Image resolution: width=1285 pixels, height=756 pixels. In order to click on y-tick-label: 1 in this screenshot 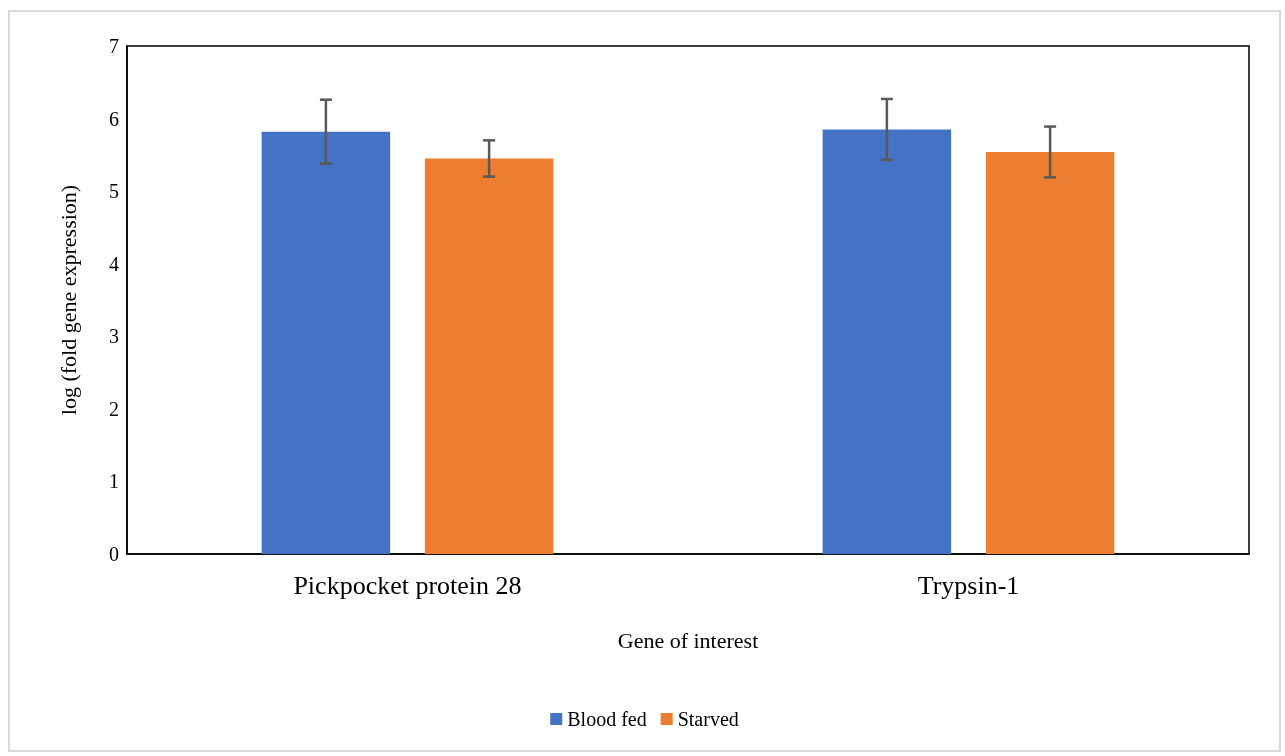, I will do `click(114, 481)`.